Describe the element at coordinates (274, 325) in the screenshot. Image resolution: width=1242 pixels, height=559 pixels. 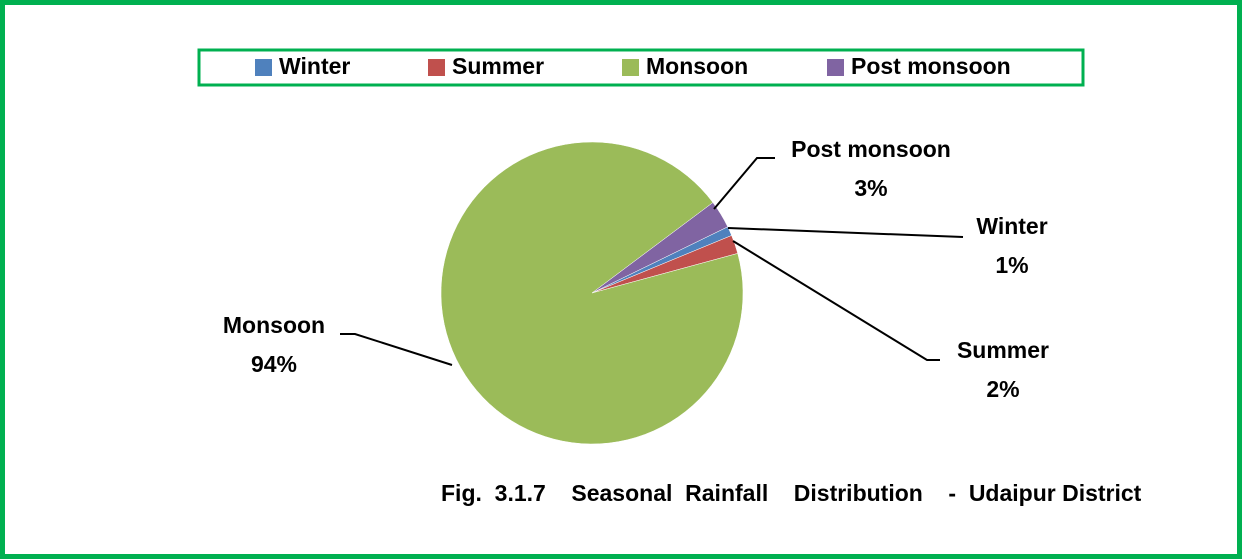
I see `data-label-name: Monsoon` at that location.